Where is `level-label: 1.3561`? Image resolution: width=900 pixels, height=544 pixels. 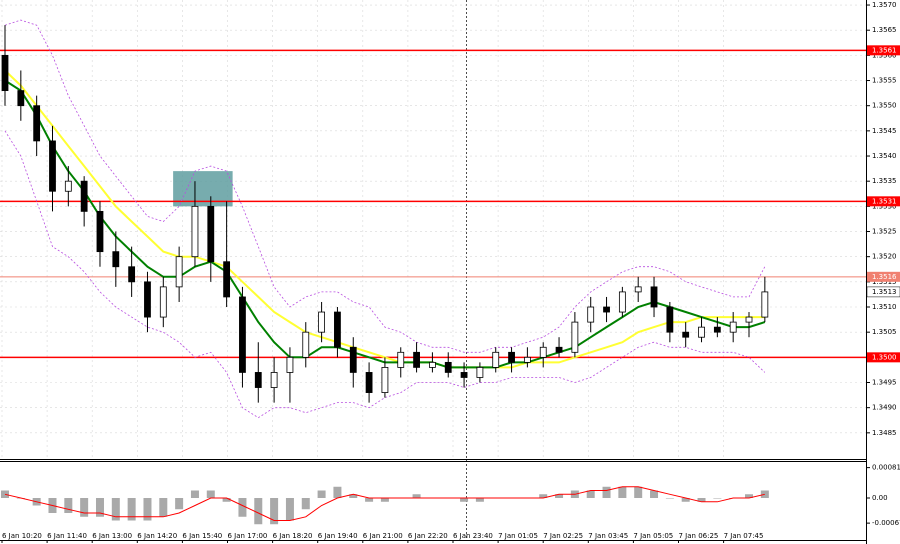 level-label: 1.3561 is located at coordinates (884, 50).